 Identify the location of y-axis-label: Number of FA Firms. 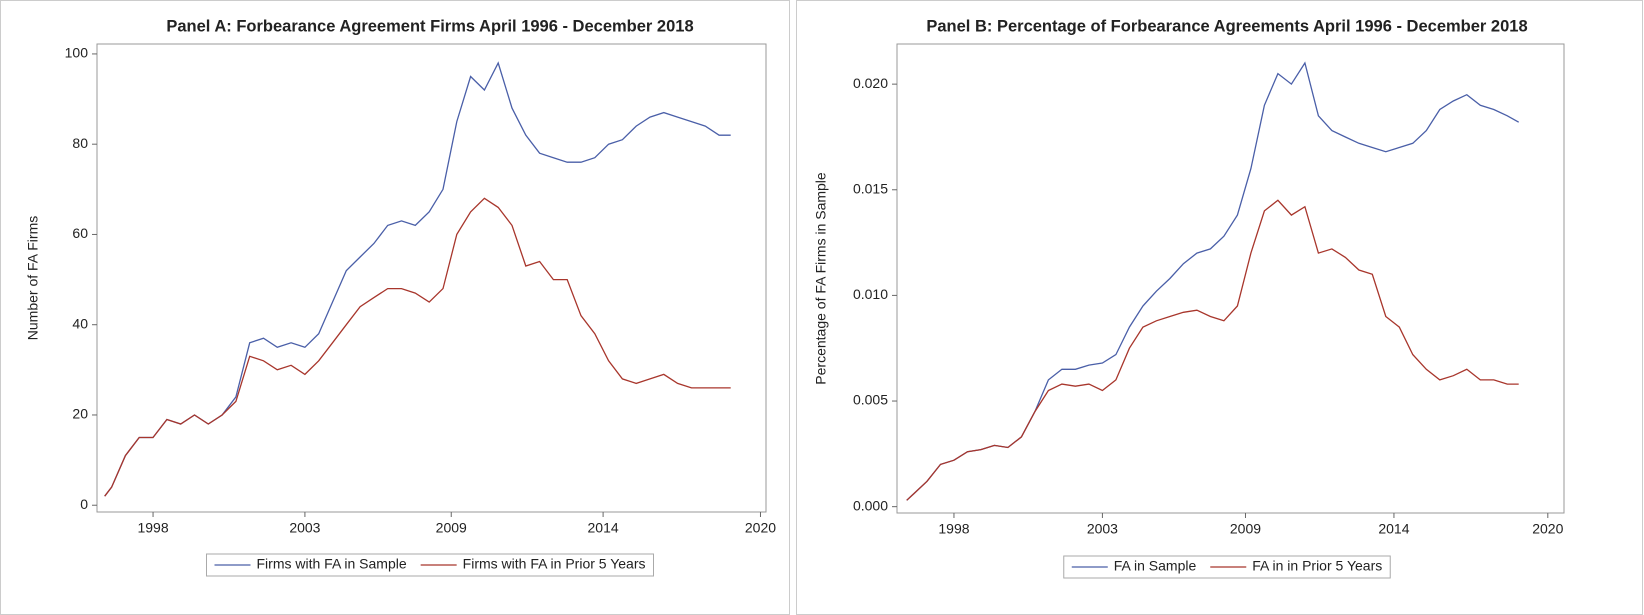
(33, 278).